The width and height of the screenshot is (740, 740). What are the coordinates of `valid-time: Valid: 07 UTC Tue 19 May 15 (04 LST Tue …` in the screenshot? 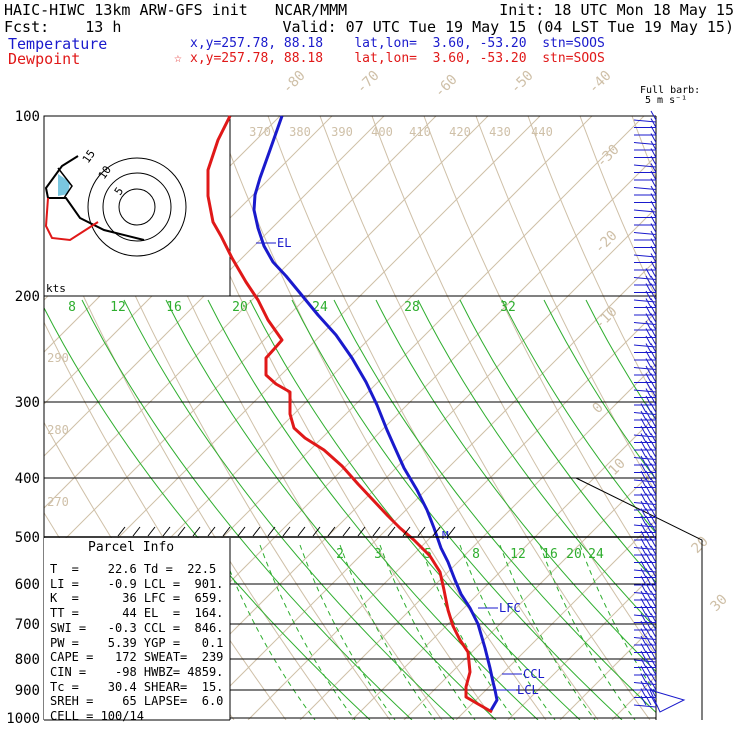 It's located at (508, 27).